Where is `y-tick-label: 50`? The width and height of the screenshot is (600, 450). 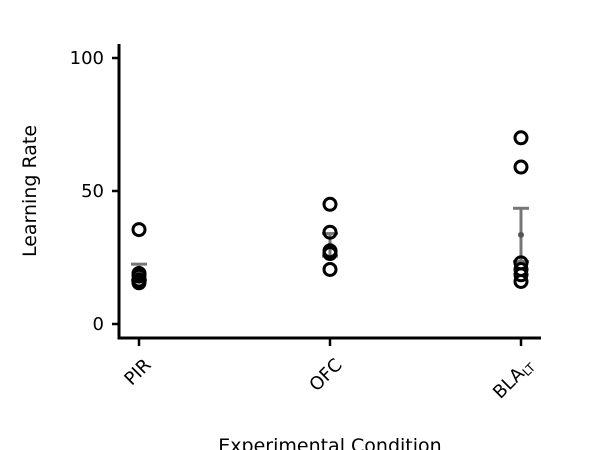
y-tick-label: 50 is located at coordinates (92, 191).